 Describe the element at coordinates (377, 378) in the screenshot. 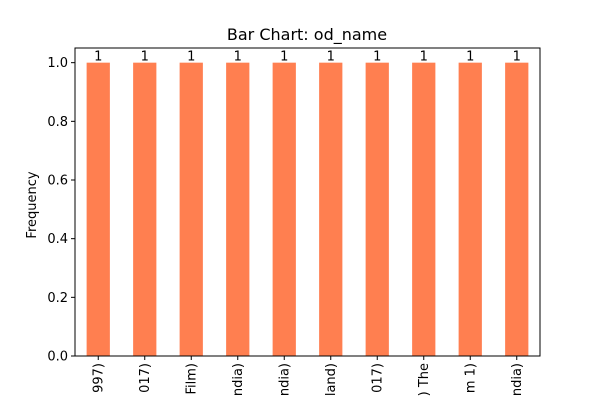

I see `x-tick-label-7: 017)` at that location.